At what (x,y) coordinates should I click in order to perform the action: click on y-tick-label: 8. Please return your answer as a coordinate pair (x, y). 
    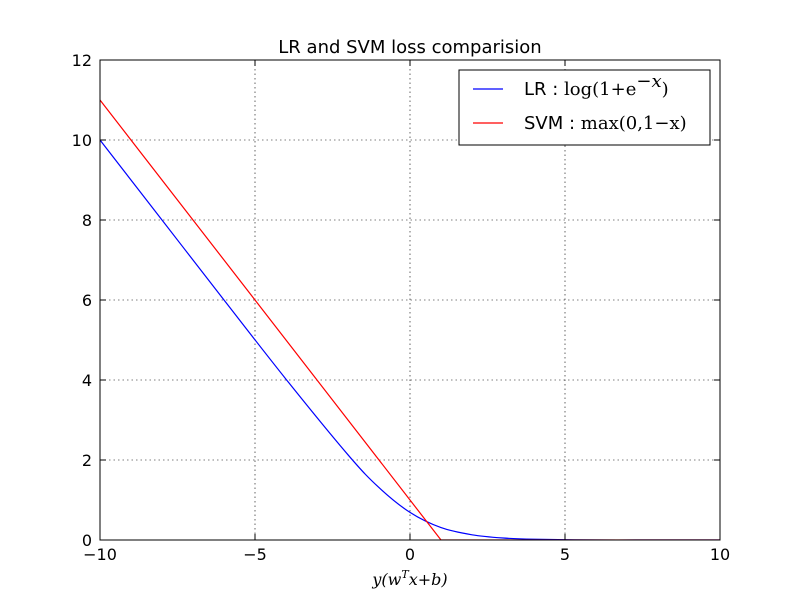
    Looking at the image, I should click on (87, 220).